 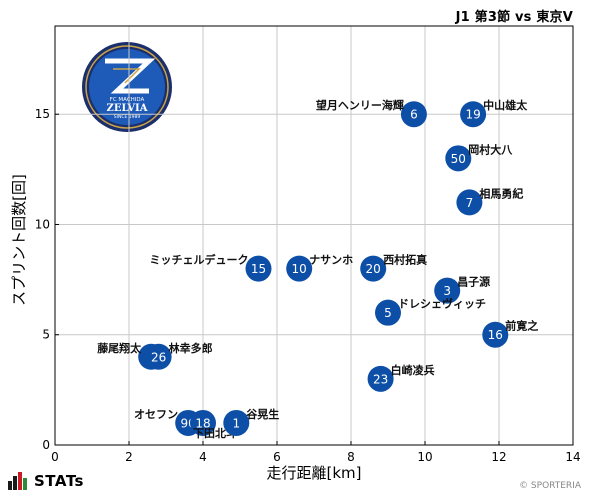 I want to click on player-number-label: 1, so click(x=236, y=423).